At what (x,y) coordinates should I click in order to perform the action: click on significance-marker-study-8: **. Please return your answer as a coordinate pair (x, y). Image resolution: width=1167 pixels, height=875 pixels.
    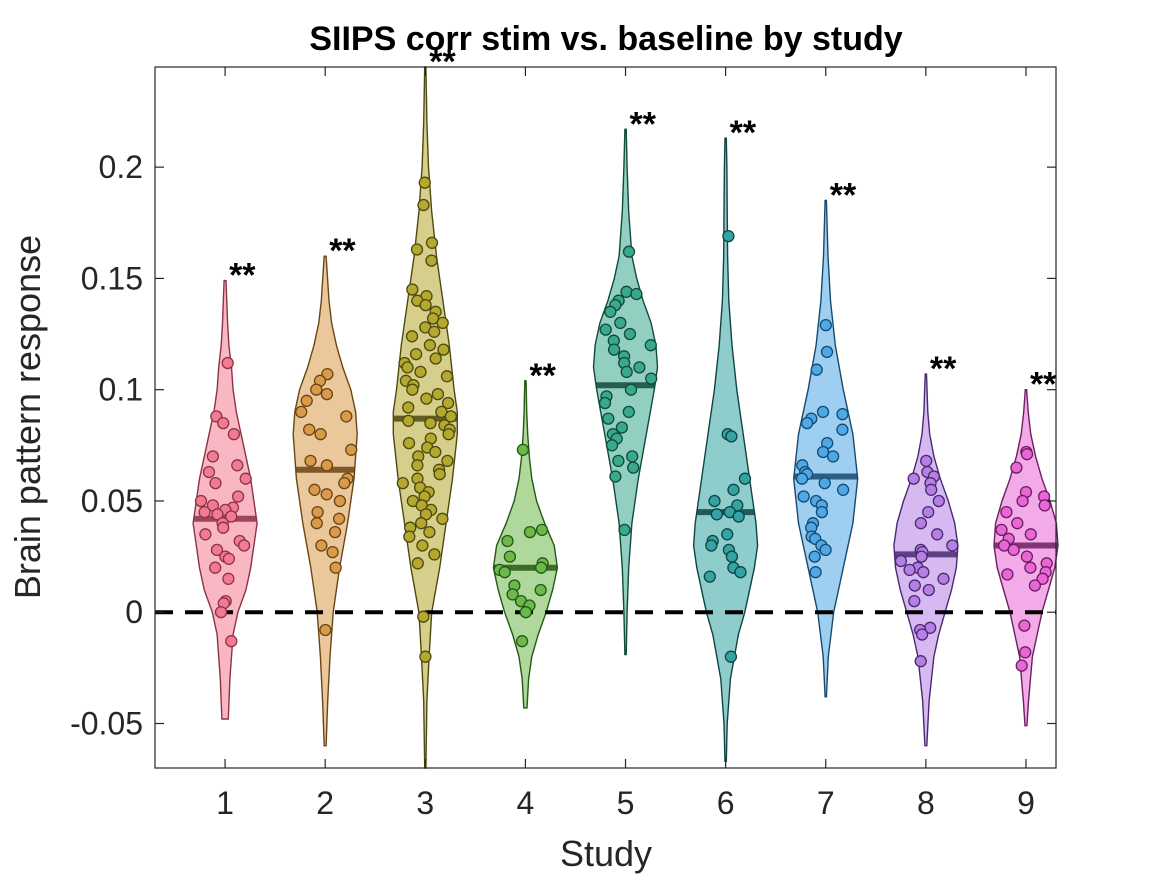
    Looking at the image, I should click on (943, 369).